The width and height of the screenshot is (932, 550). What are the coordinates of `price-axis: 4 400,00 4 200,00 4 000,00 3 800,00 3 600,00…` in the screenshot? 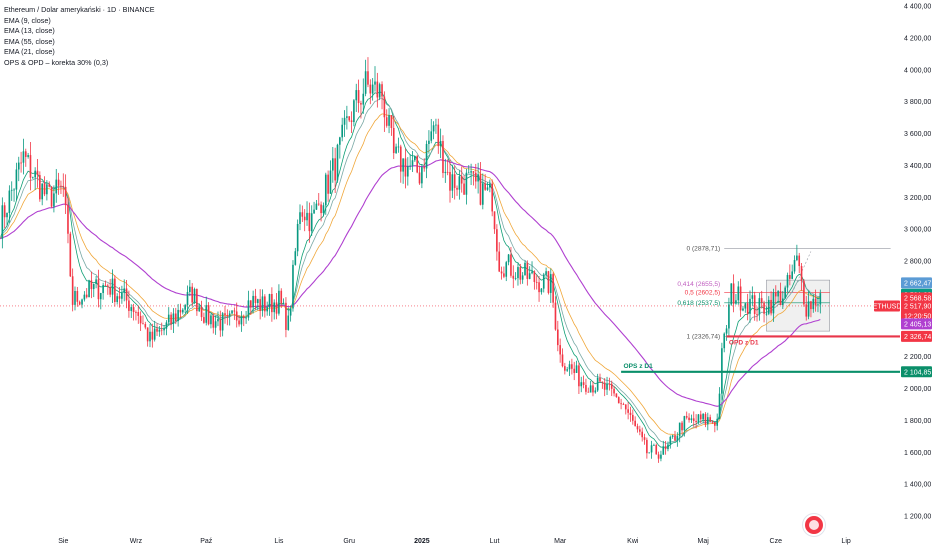 It's located at (917, 262).